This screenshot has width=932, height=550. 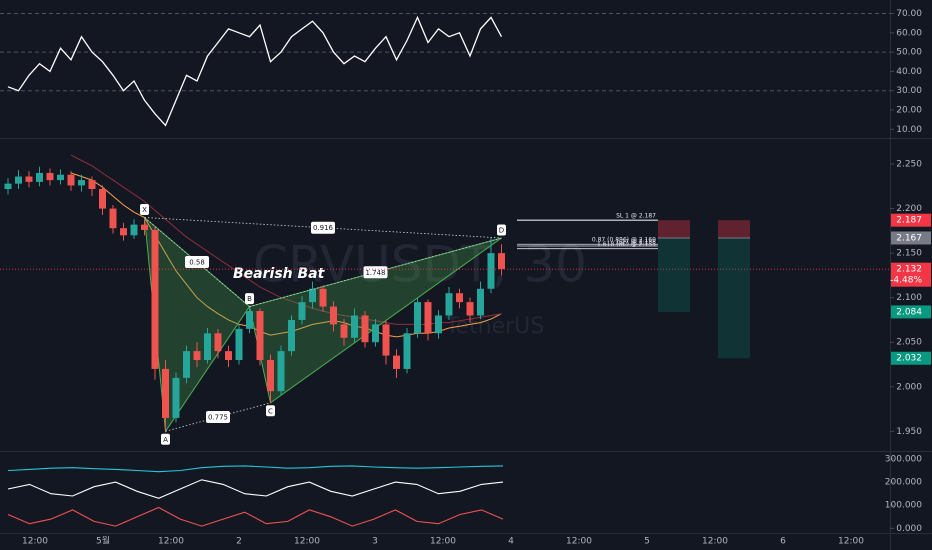 I want to click on ratio-line, so click(x=218, y=417).